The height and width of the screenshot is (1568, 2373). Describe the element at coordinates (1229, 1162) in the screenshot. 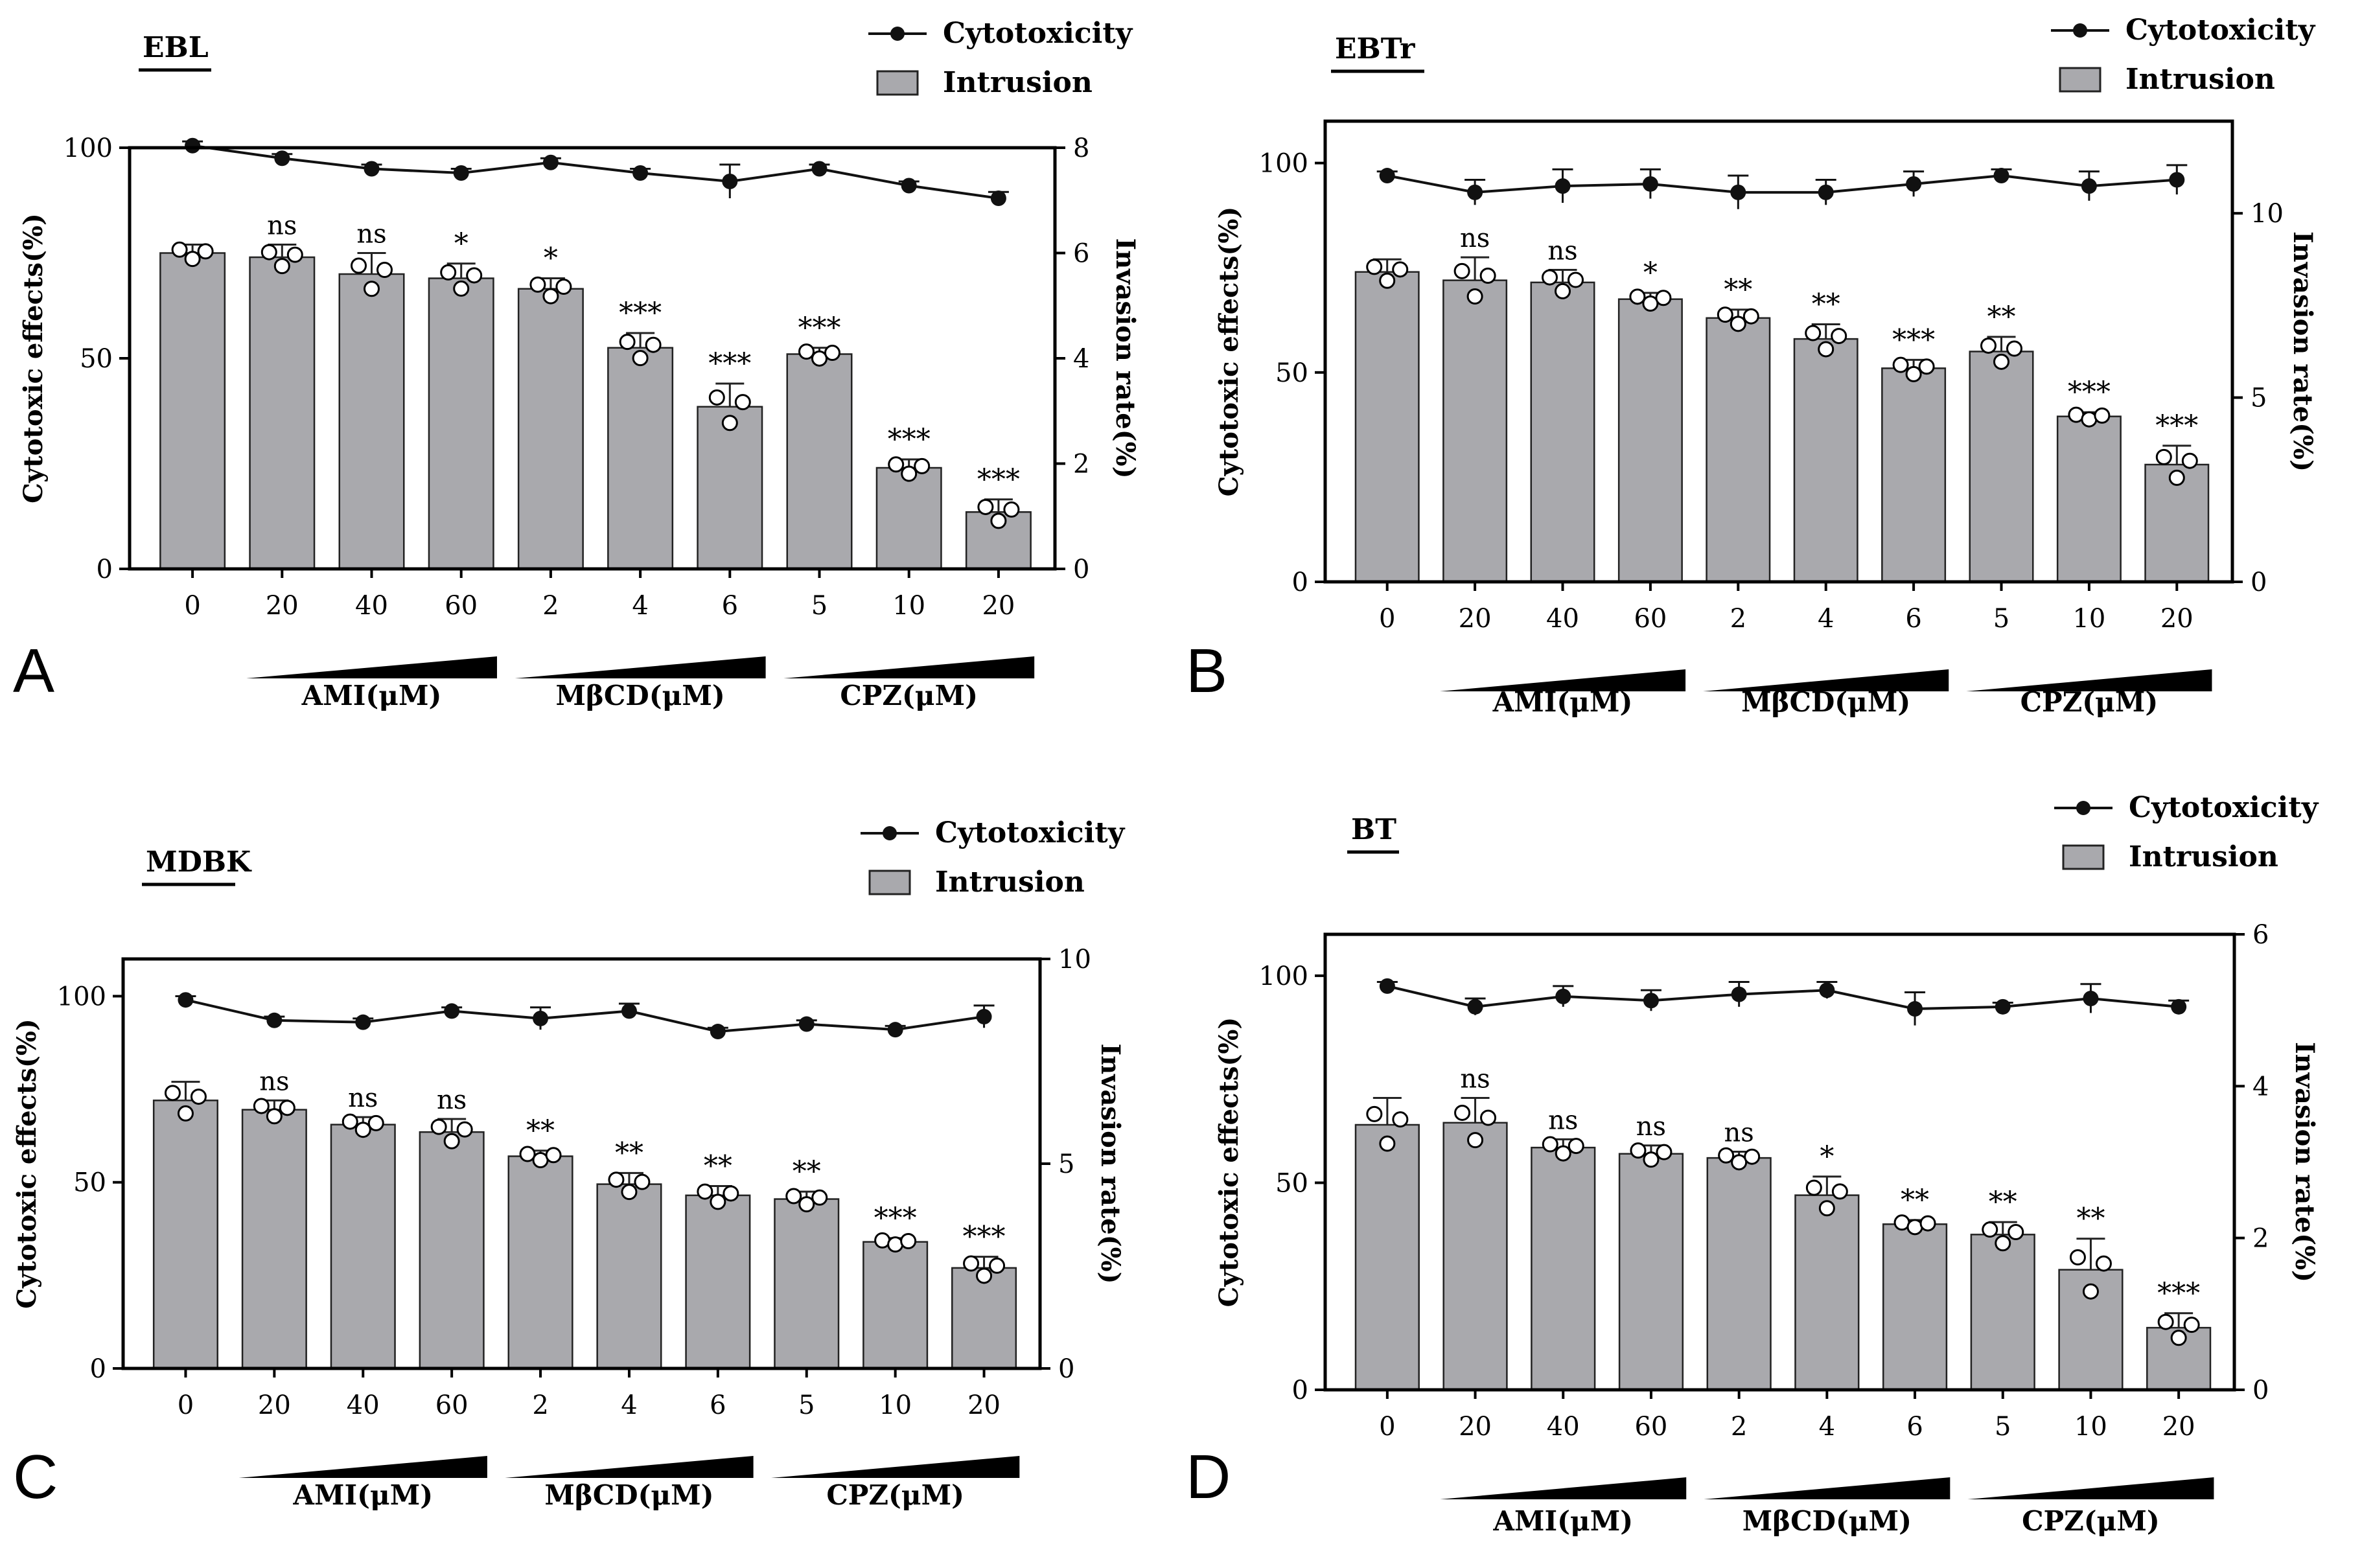

I see `y-axis-label: Cytotoxic effects(%)` at that location.